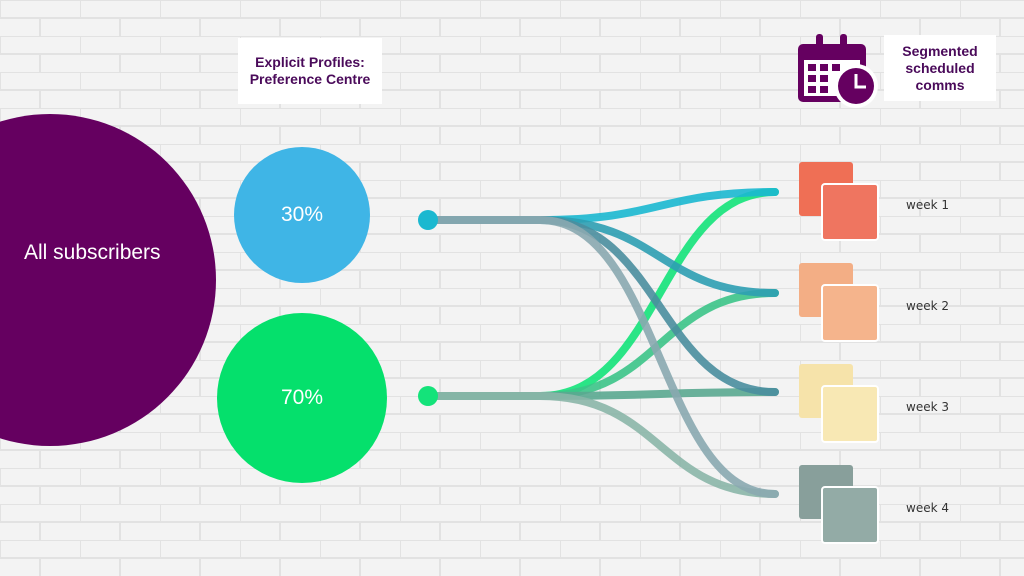  I want to click on calendar-icon, so click(838, 71).